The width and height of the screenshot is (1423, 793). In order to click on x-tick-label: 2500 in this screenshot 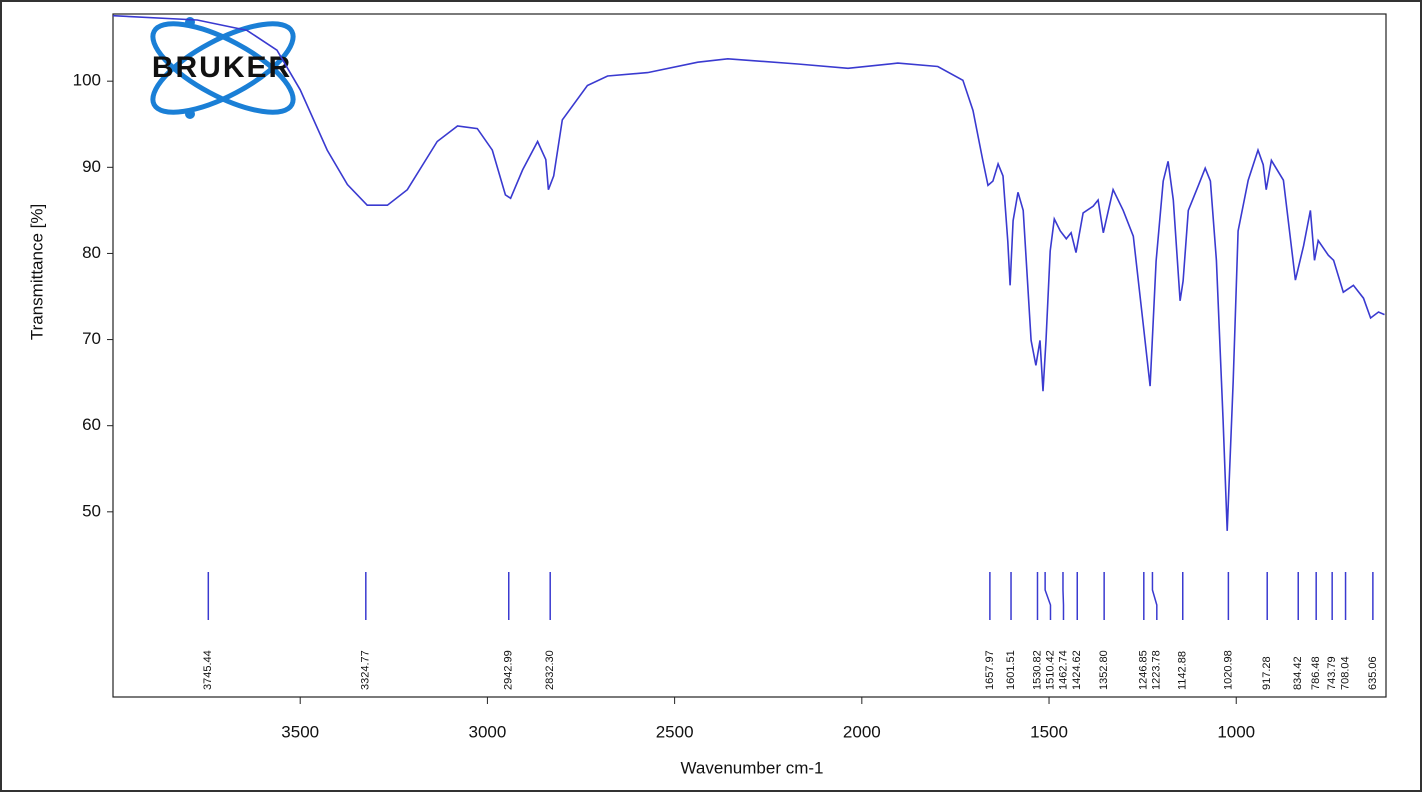, I will do `click(675, 731)`.